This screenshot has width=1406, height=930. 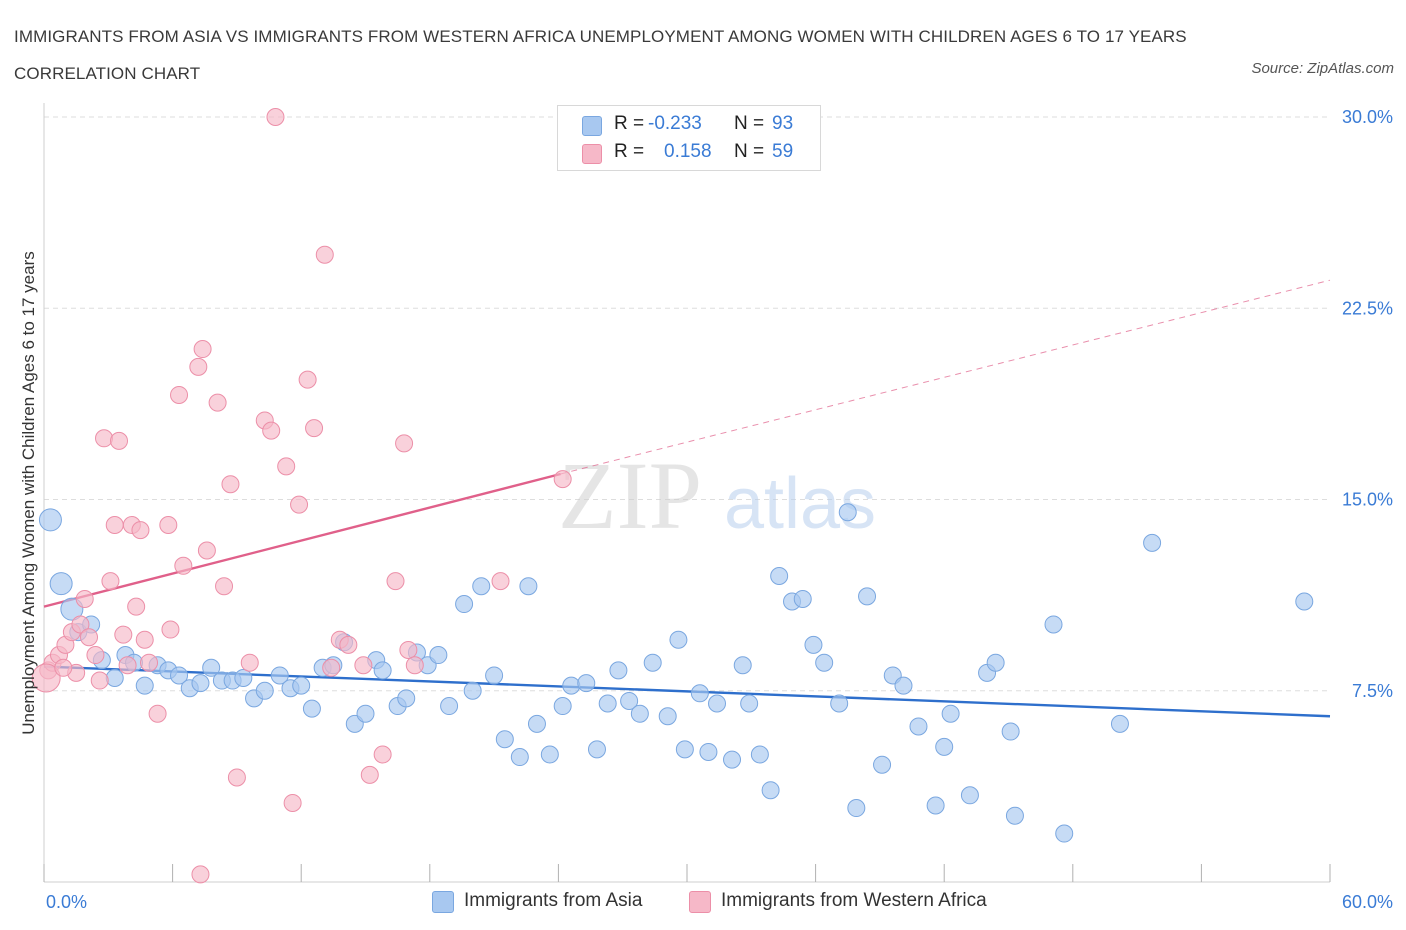 I want to click on legend-swatch-asia, so click(x=592, y=126).